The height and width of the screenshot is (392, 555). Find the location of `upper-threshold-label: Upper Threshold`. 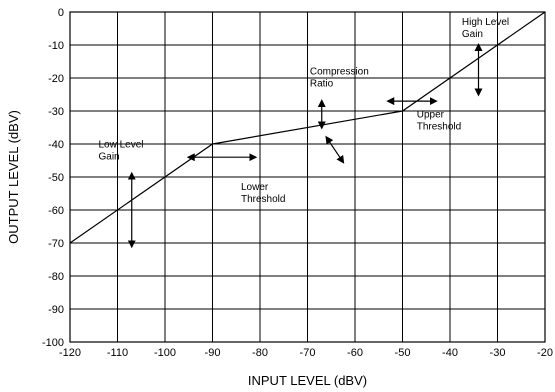

upper-threshold-label: Upper Threshold is located at coordinates (439, 121).